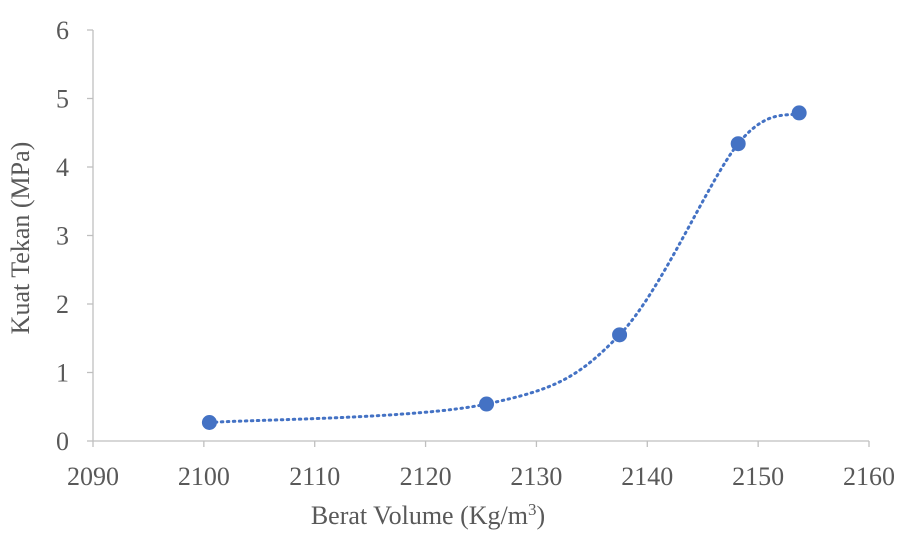  I want to click on x-tick-label: 2120, so click(426, 476).